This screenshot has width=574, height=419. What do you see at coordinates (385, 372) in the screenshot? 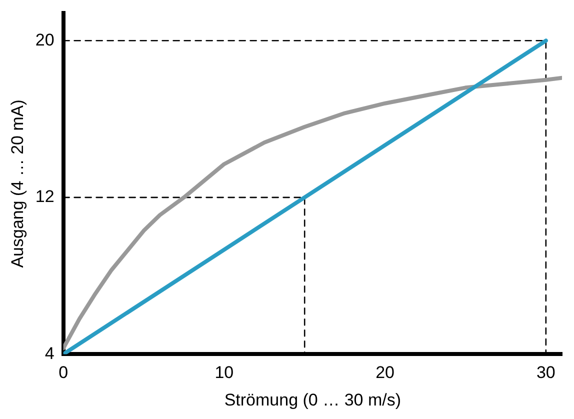
I see `x-tick-label: 20` at bounding box center [385, 372].